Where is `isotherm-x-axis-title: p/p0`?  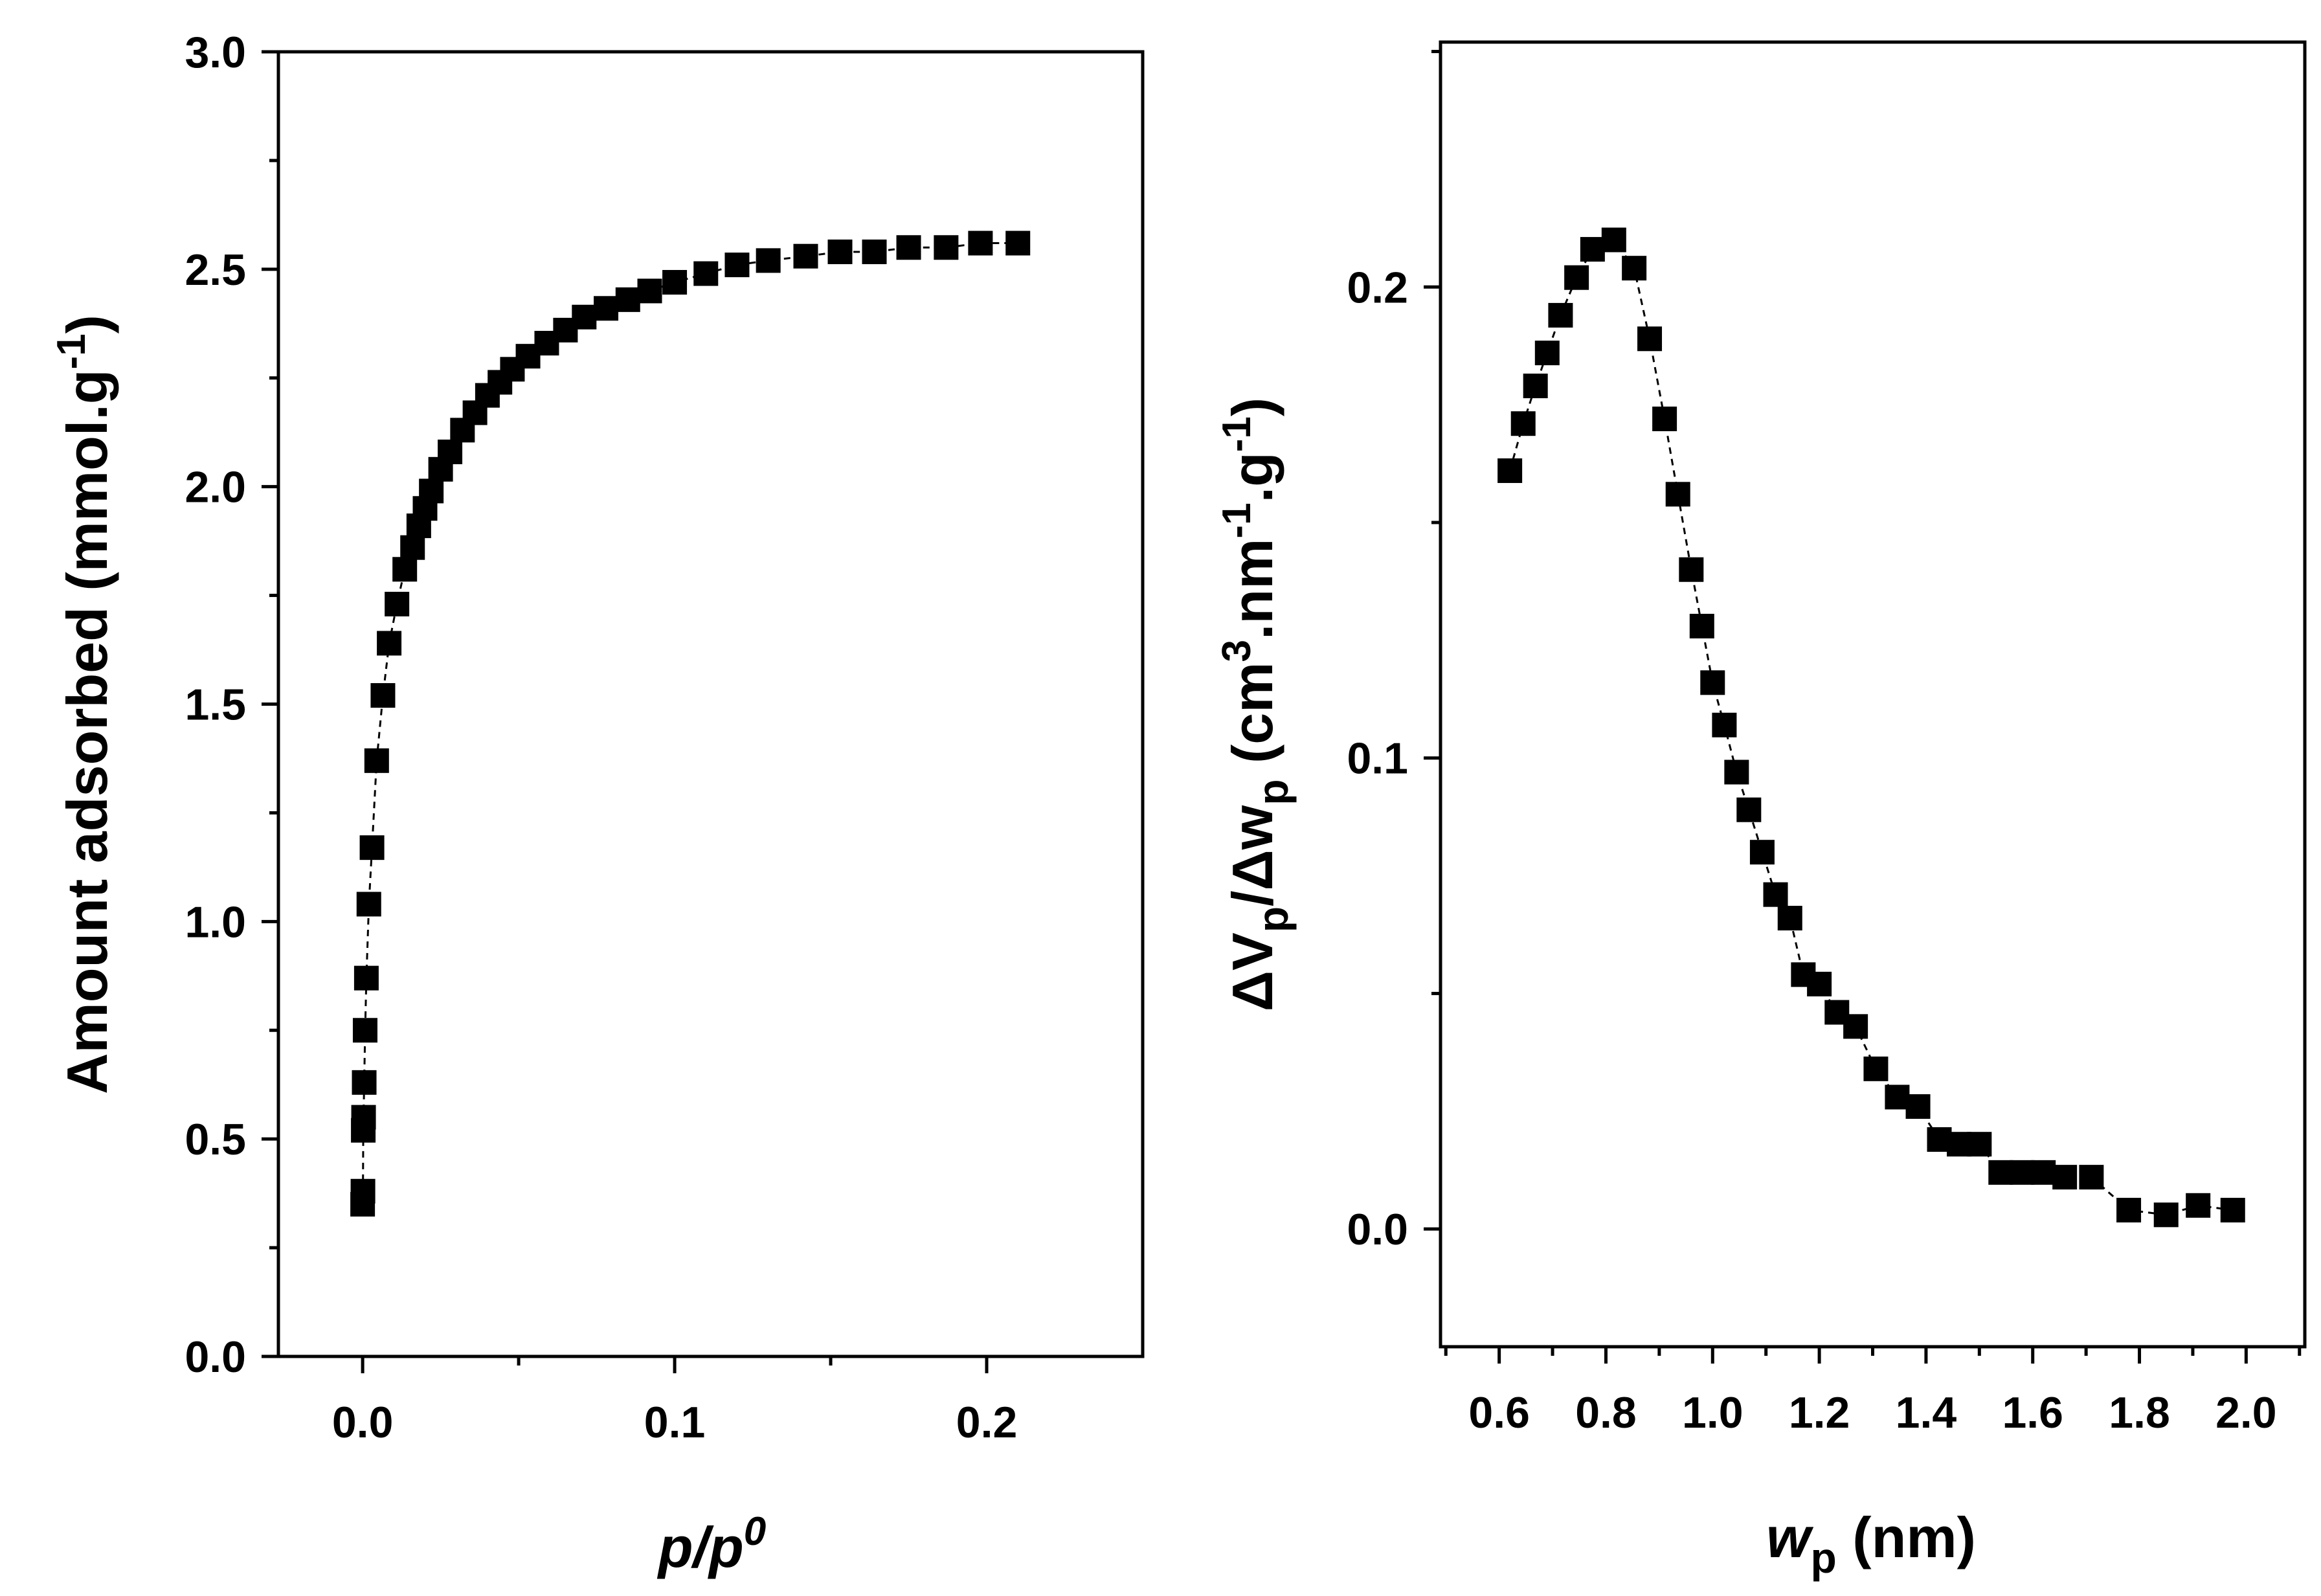 isotherm-x-axis-title: p/p0 is located at coordinates (711, 1544).